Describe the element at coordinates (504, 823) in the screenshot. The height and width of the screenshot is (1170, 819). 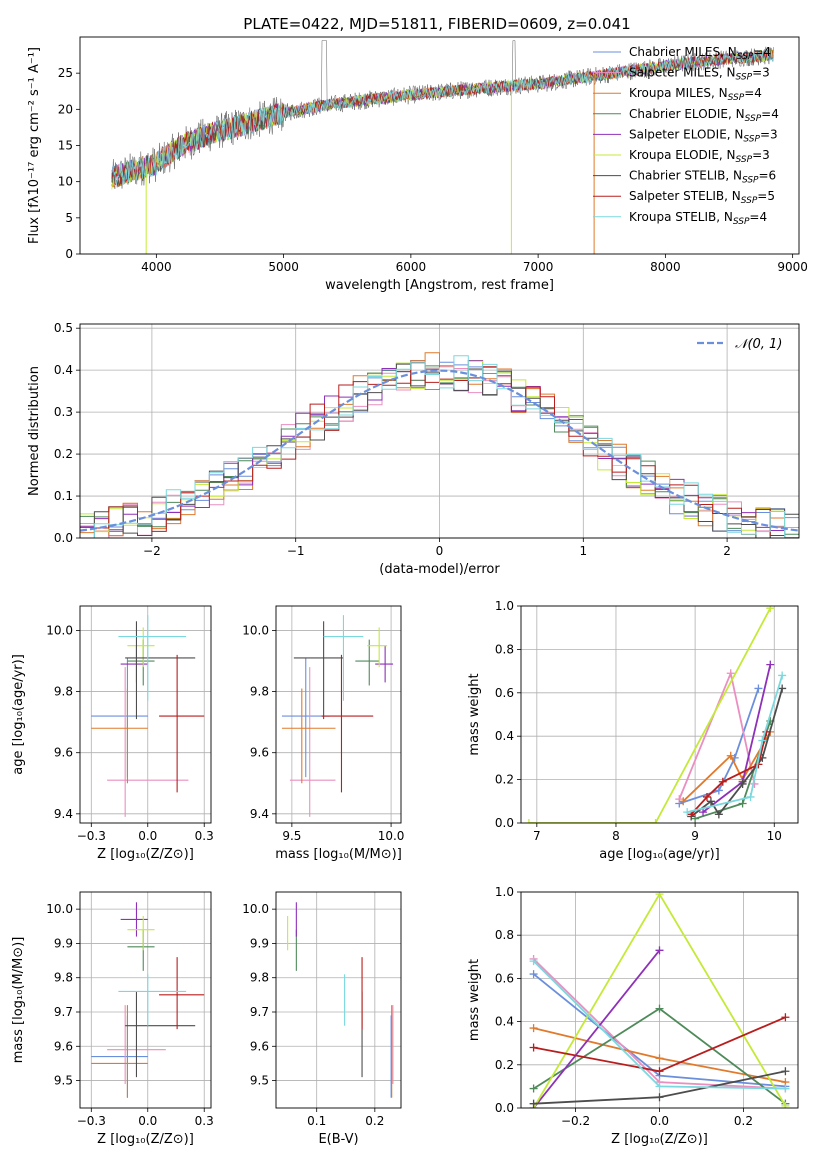
I see `y-tick-label: 0.0` at that location.